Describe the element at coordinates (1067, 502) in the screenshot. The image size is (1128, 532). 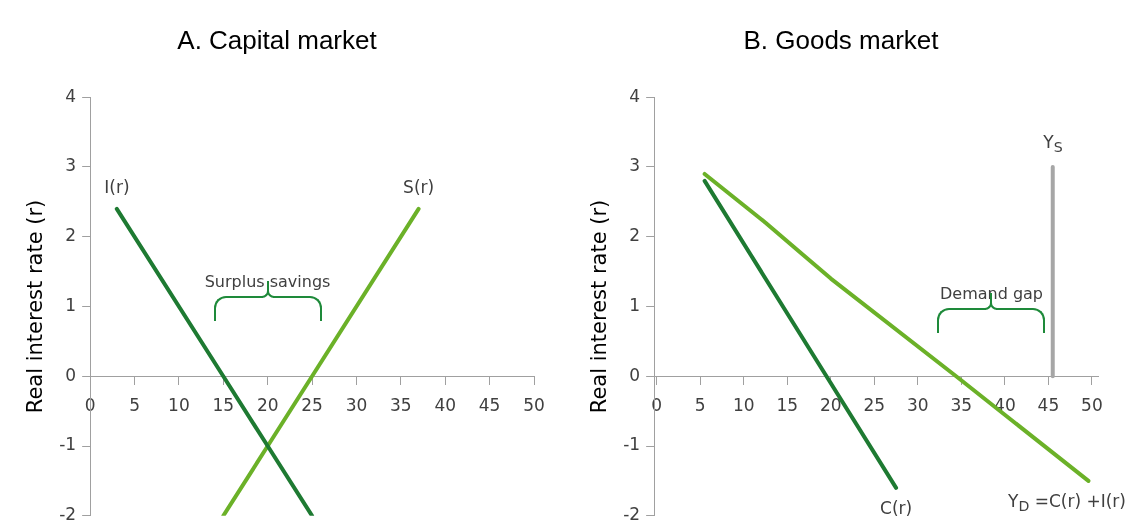
I see `series-label: Y$_{D}$ =C(r) +I(r)` at that location.